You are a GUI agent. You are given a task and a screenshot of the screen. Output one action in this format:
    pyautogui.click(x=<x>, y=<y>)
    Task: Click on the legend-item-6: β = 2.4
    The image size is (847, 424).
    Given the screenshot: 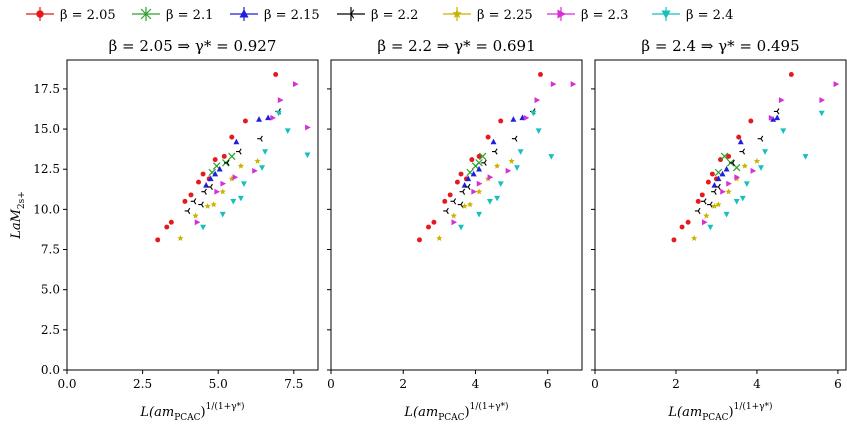 What is the action you would take?
    pyautogui.click(x=692, y=15)
    